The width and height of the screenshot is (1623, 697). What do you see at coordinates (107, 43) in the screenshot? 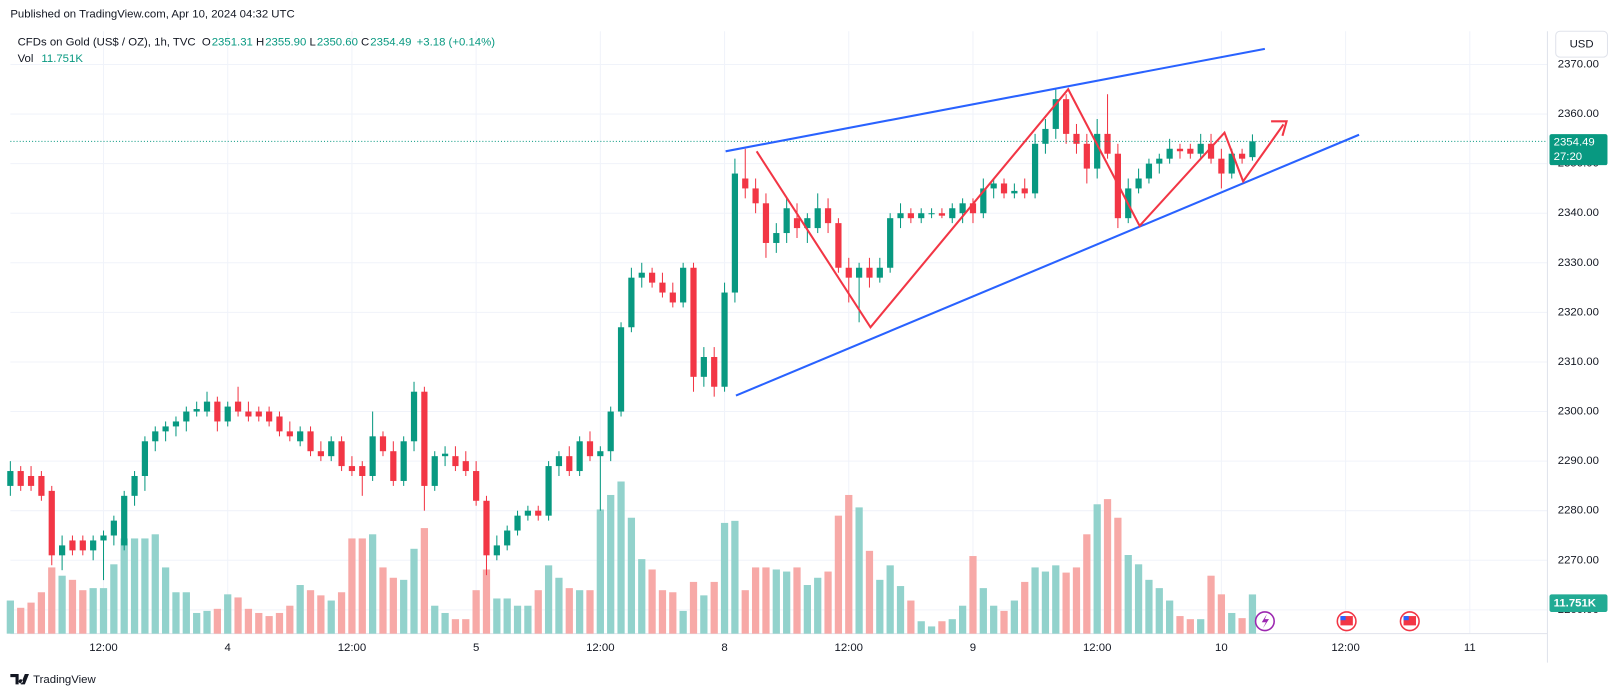
I see `symbol-label: CFDs on Gold (US$ / OZ), 1h, TVC` at bounding box center [107, 43].